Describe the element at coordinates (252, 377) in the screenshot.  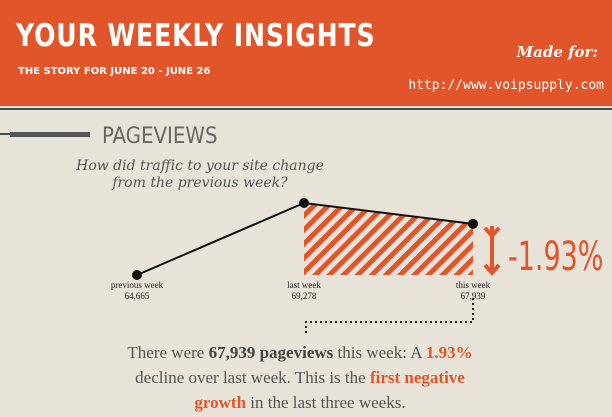
I see `summary-segment: decline over last week. This is the` at that location.